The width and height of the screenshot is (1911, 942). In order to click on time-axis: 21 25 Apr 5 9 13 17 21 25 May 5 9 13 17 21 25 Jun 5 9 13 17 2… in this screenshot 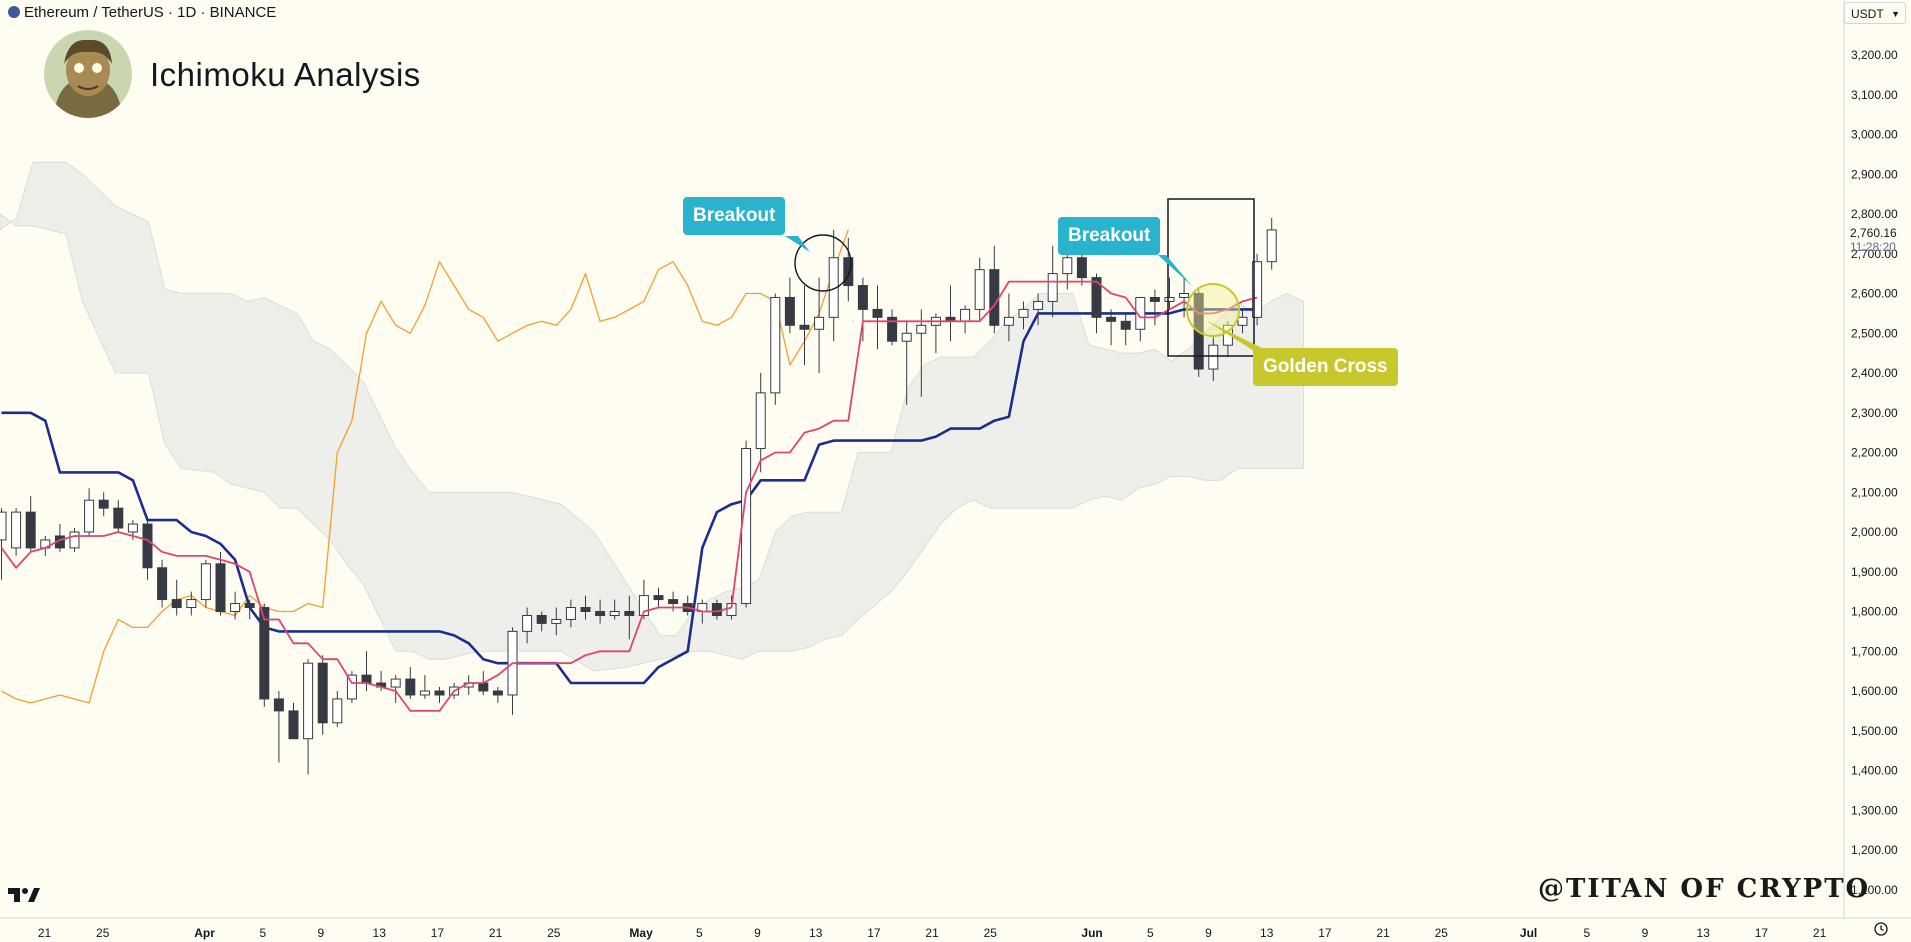, I will do `click(932, 933)`.